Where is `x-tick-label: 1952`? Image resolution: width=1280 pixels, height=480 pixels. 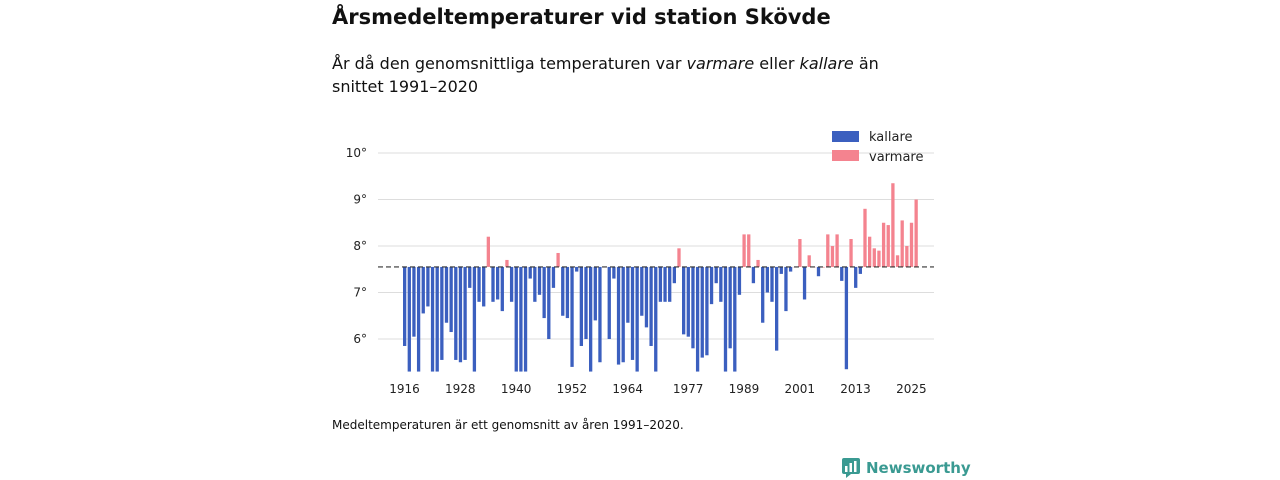
x-tick-label: 1952 is located at coordinates (572, 389).